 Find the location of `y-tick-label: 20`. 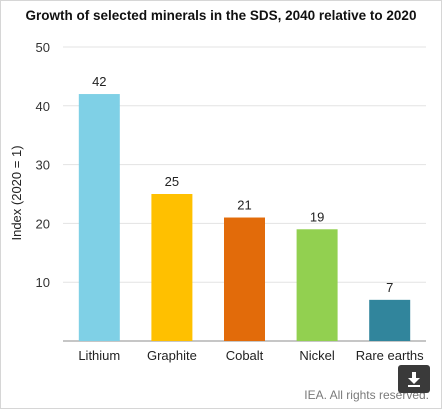

y-tick-label: 20 is located at coordinates (43, 223).